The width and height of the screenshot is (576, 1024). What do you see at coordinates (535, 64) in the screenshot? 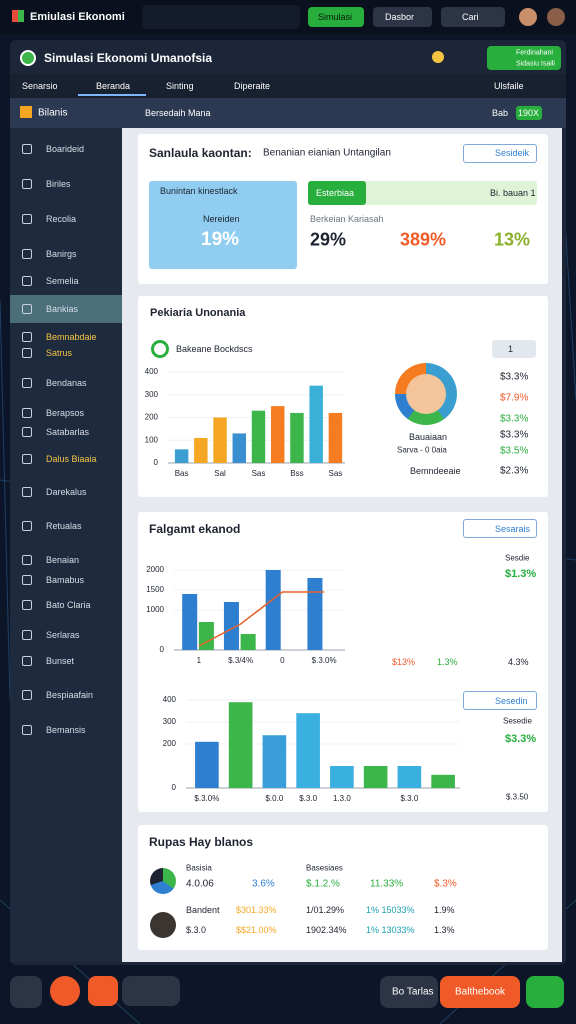
I see `user-role: Sidasiu Isaili` at bounding box center [535, 64].